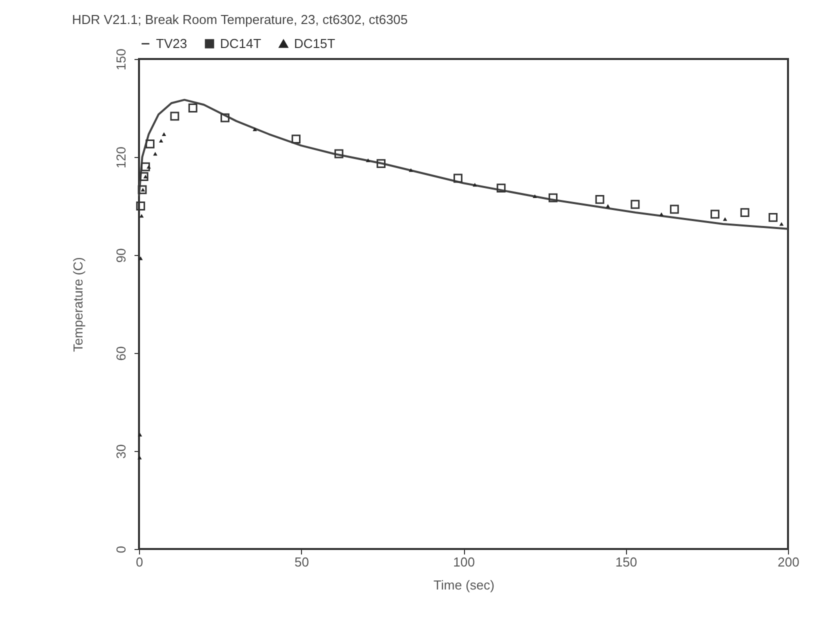 The image size is (813, 639). Describe the element at coordinates (626, 562) in the screenshot. I see `x-tick-label: 150` at that location.